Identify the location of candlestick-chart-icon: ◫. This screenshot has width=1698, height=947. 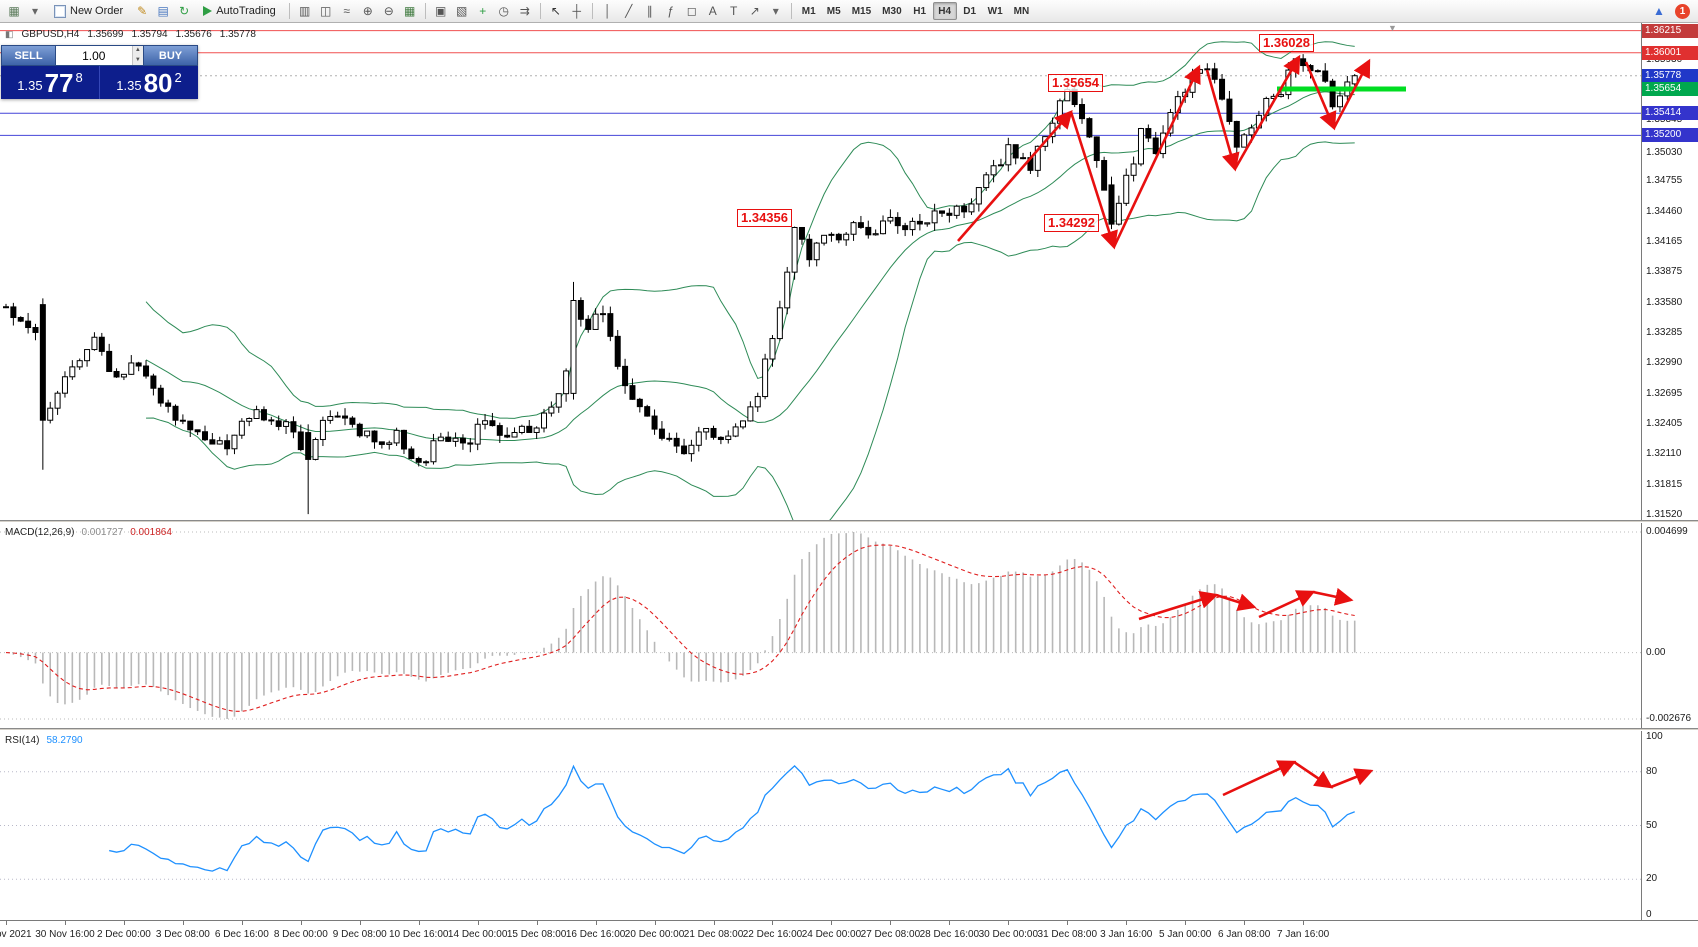
(326, 11).